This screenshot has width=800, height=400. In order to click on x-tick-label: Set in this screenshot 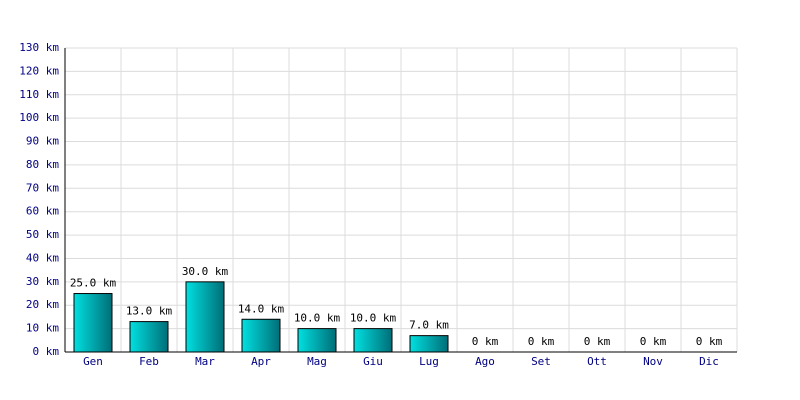, I will do `click(541, 361)`.